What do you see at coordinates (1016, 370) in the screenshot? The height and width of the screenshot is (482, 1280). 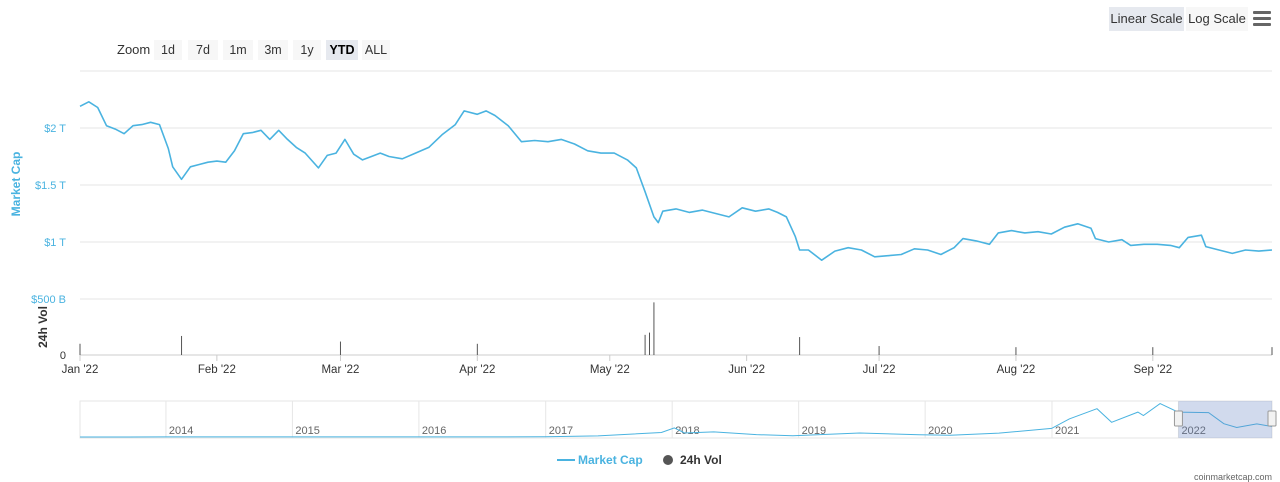 I see `x-tick-label: Aug '22` at bounding box center [1016, 370].